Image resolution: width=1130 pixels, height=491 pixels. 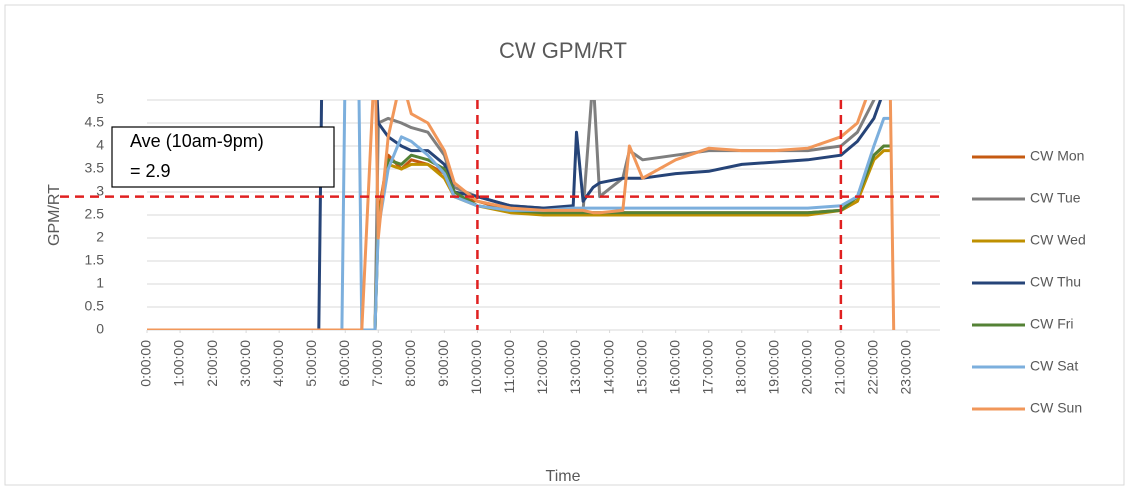 What do you see at coordinates (1055, 198) in the screenshot?
I see `legend-label: CW Tue` at bounding box center [1055, 198].